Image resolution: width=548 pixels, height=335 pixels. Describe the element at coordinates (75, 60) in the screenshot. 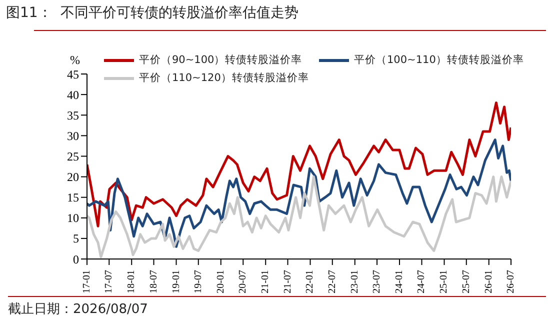

I see `y-axis-title: %` at that location.